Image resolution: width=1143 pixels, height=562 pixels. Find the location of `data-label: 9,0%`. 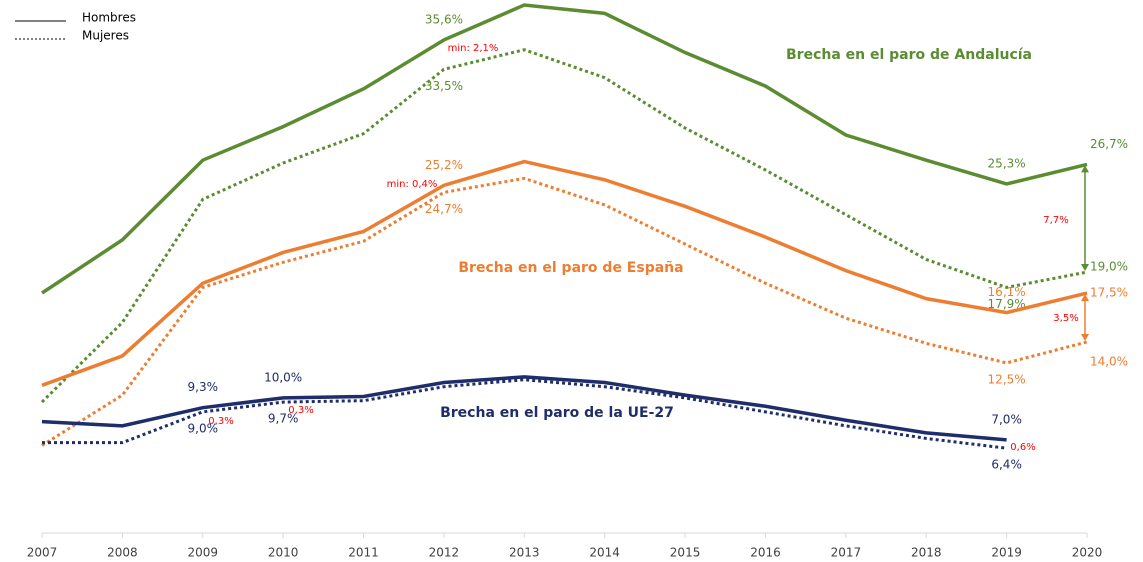

data-label: 9,0% is located at coordinates (203, 428).